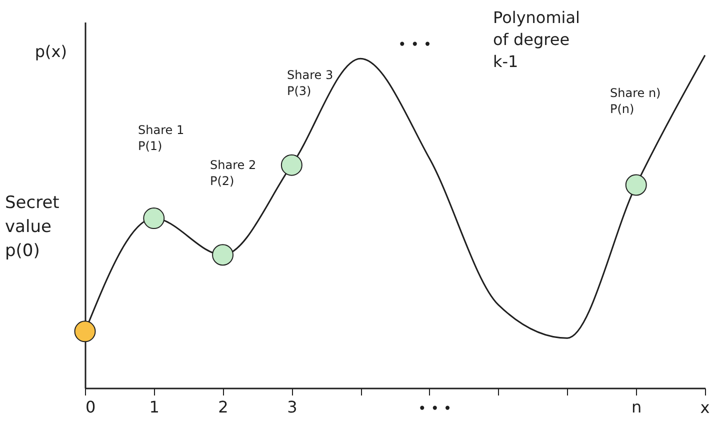  What do you see at coordinates (91, 407) in the screenshot?
I see `x-tick-label: 0` at bounding box center [91, 407].